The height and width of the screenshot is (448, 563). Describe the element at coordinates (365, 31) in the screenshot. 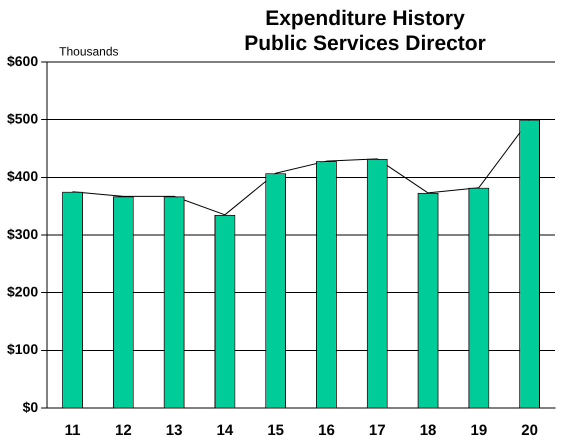

I see `chart-title: Expenditure History Public Services Director` at that location.